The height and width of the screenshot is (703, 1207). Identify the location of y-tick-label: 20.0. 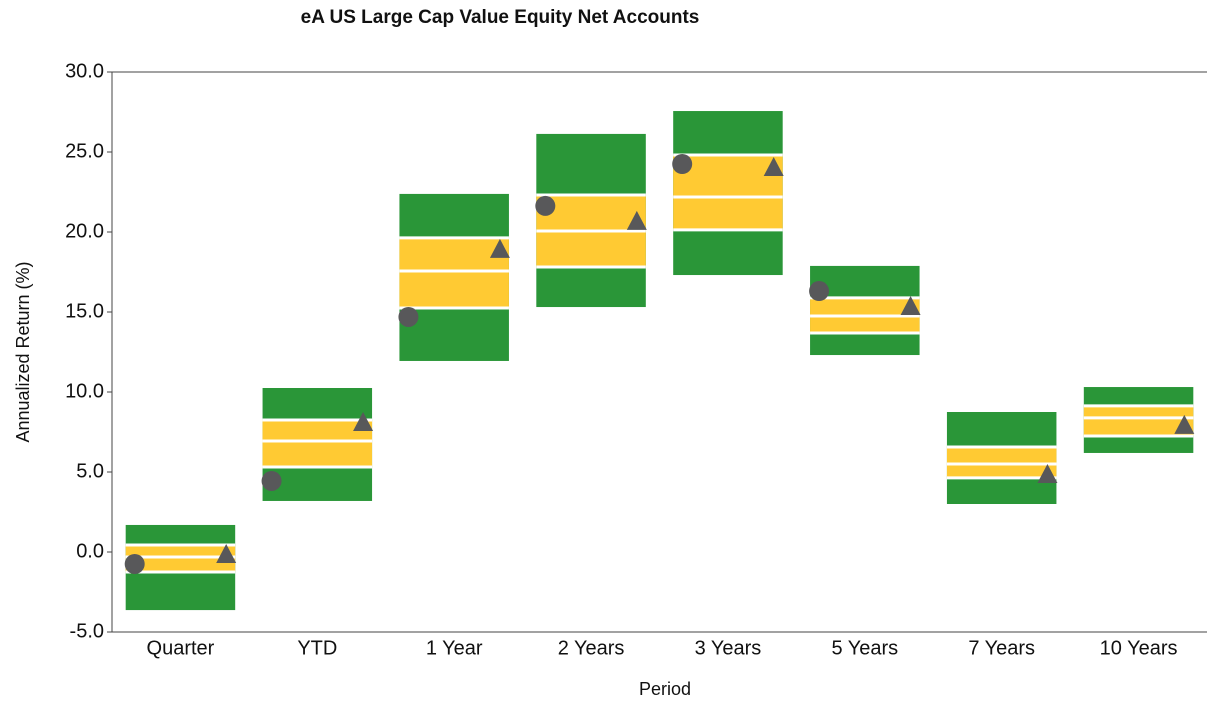
(84, 231).